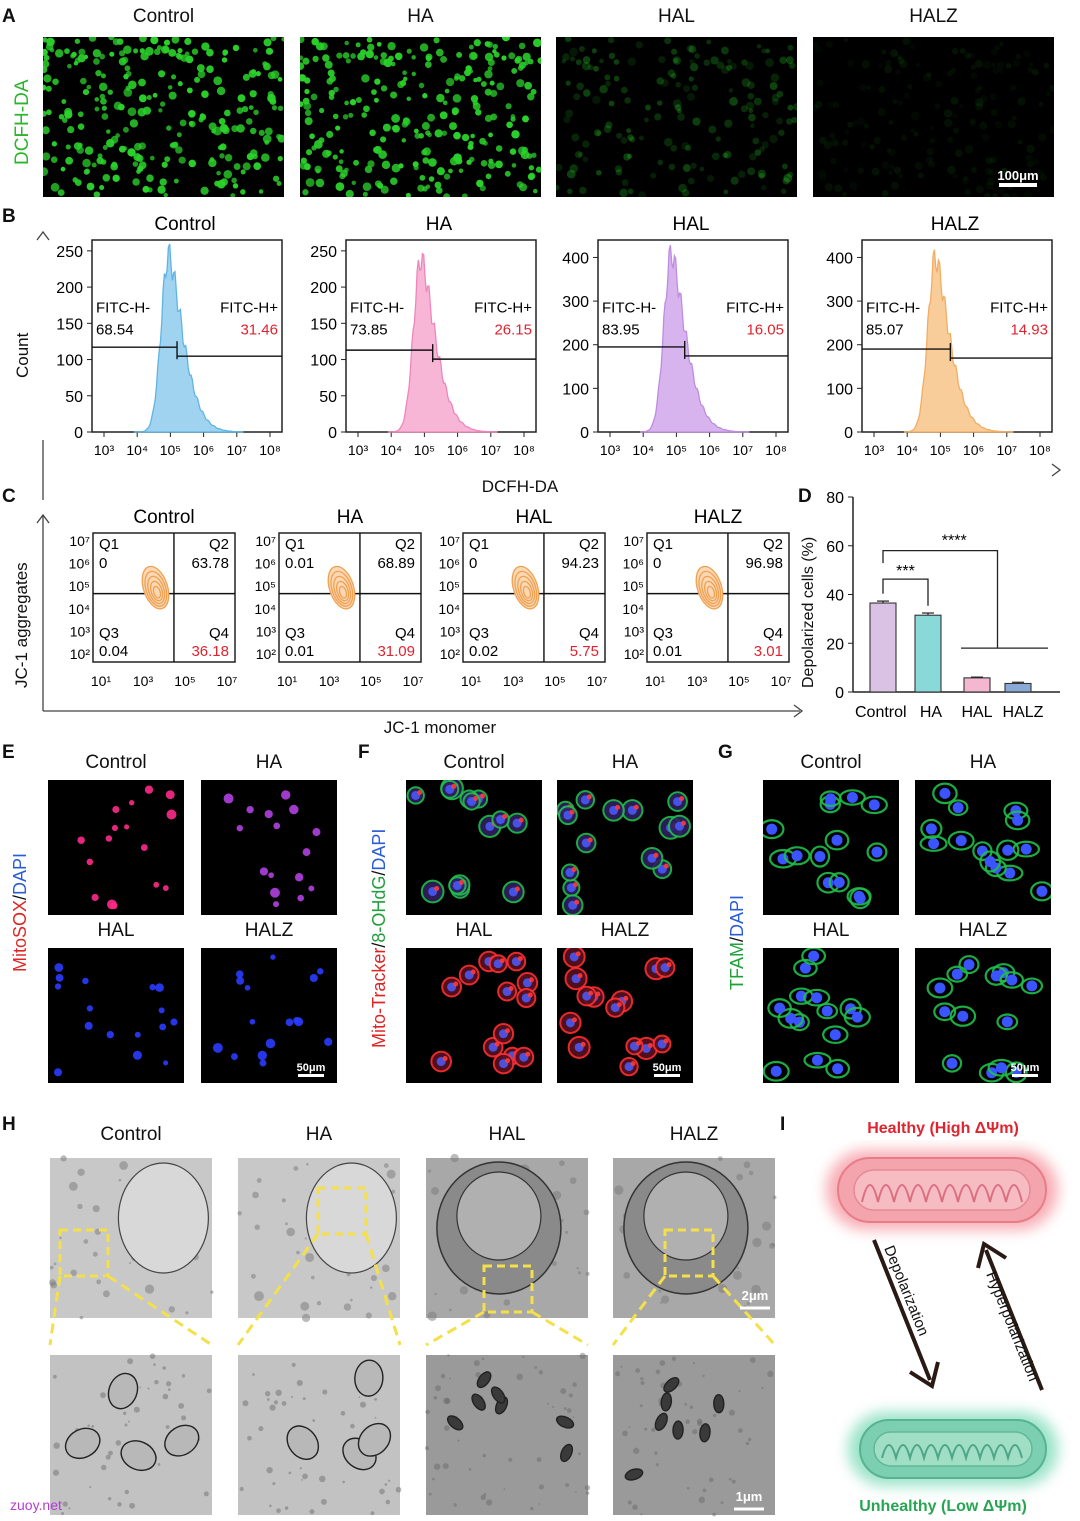 The height and width of the screenshot is (1521, 1080). What do you see at coordinates (633, 586) in the screenshot?
I see `y-tick-label: 10⁵` at bounding box center [633, 586].